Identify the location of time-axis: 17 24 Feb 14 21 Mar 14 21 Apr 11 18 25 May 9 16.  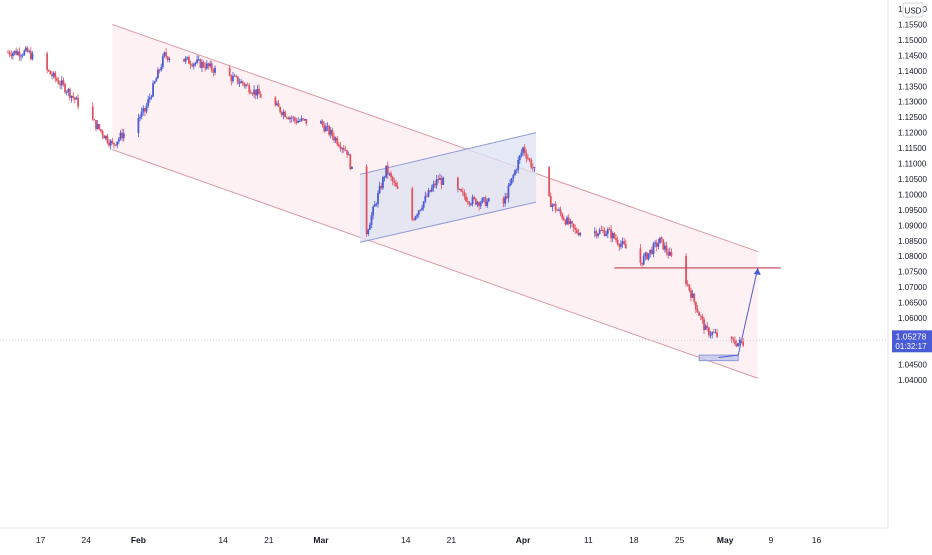
(444, 536).